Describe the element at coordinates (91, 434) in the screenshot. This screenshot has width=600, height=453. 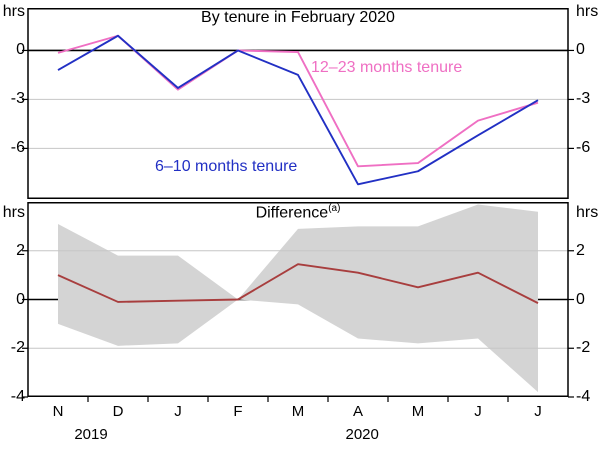
I see `year-label-2019: 2019` at that location.